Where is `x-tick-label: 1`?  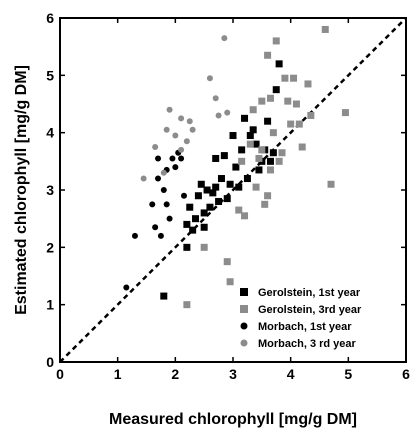 x-tick-label: 1 is located at coordinates (118, 374).